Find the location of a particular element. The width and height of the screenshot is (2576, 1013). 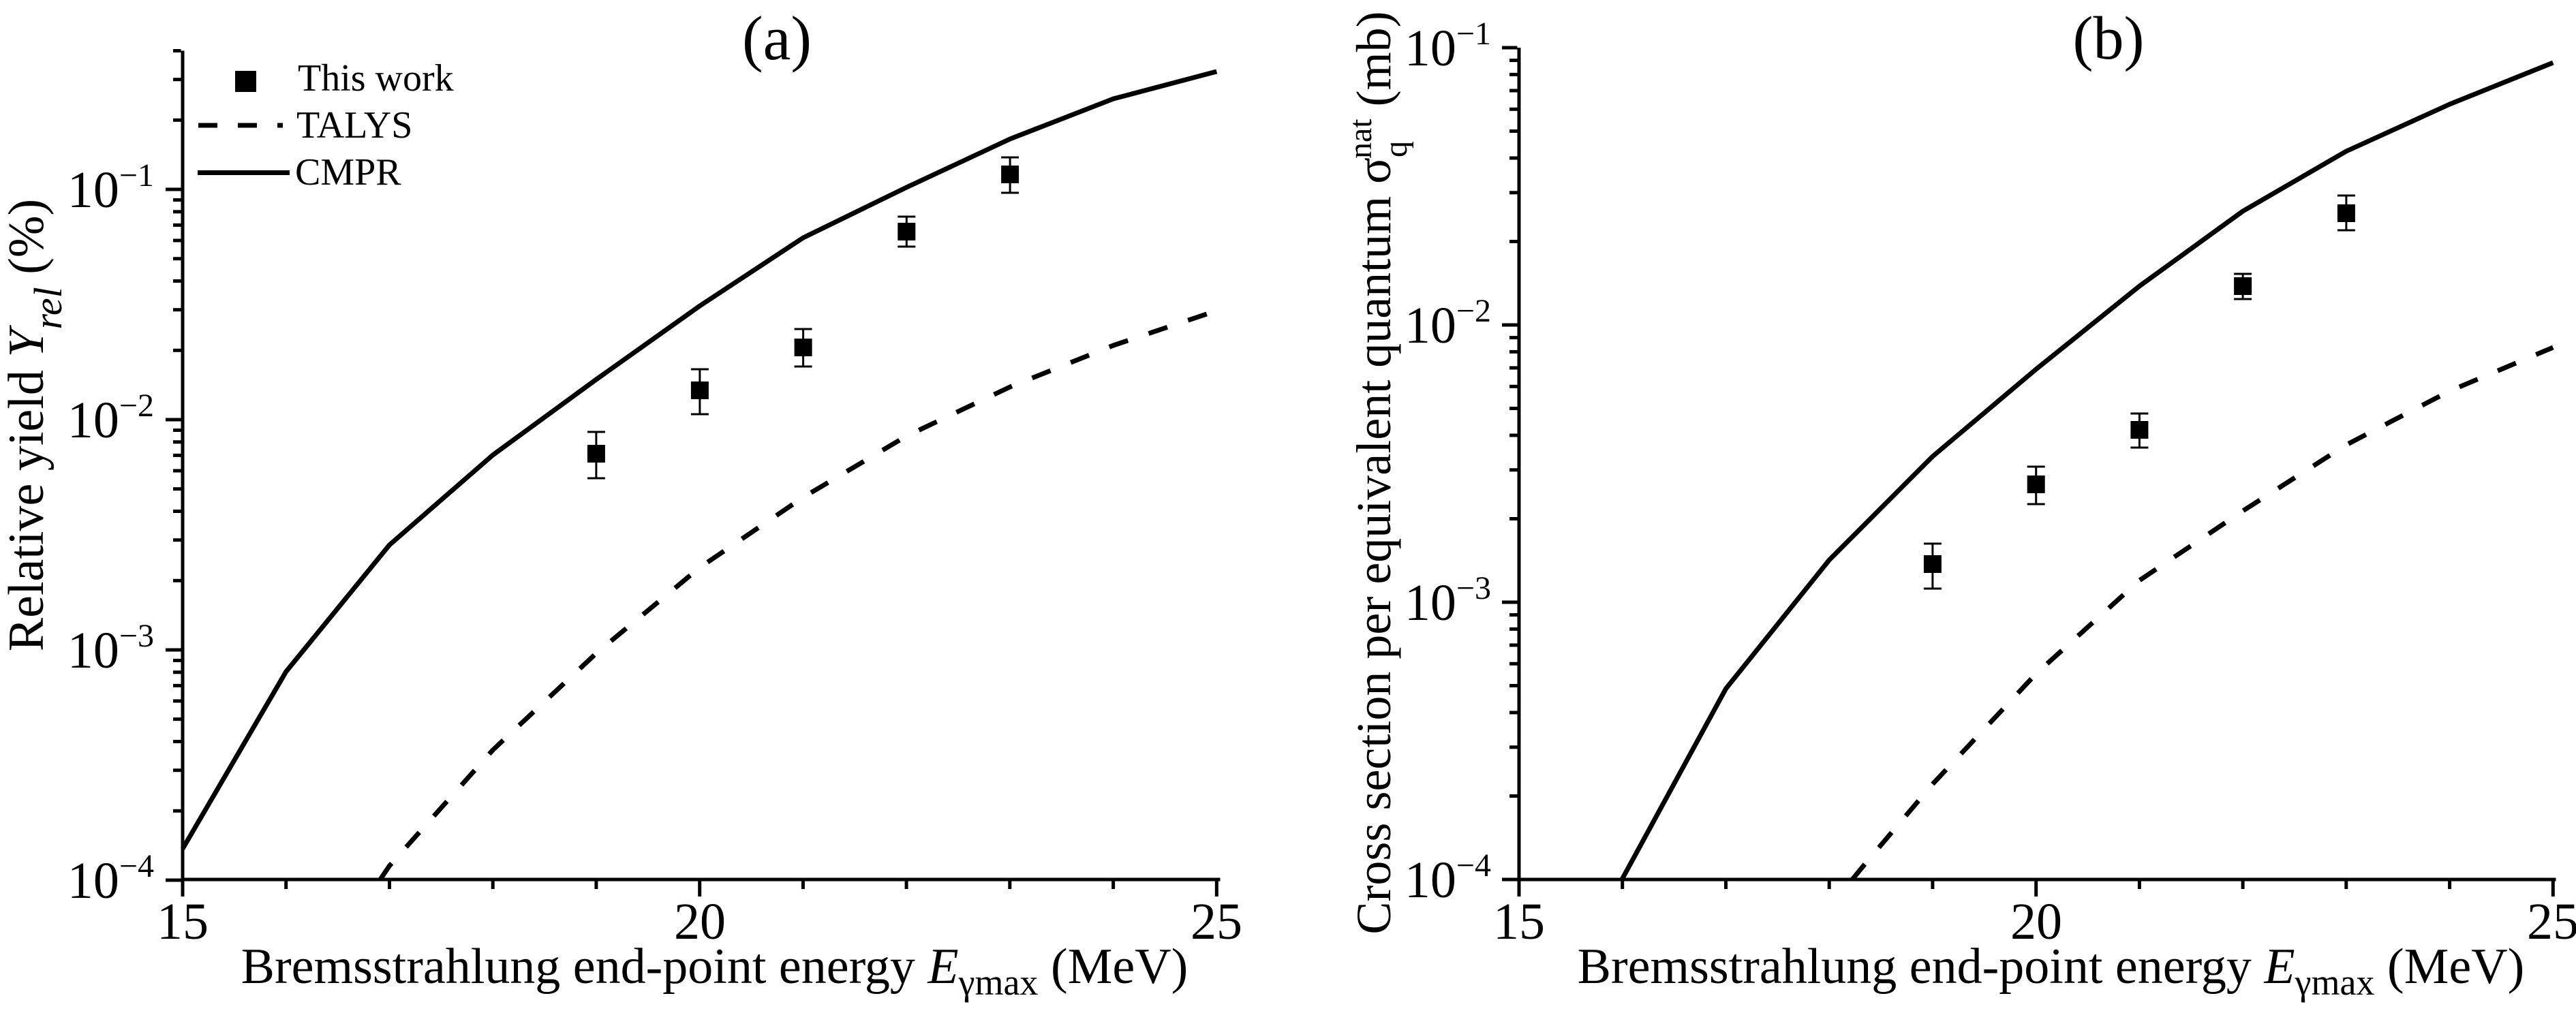

svg-text: CMPR is located at coordinates (348, 172).